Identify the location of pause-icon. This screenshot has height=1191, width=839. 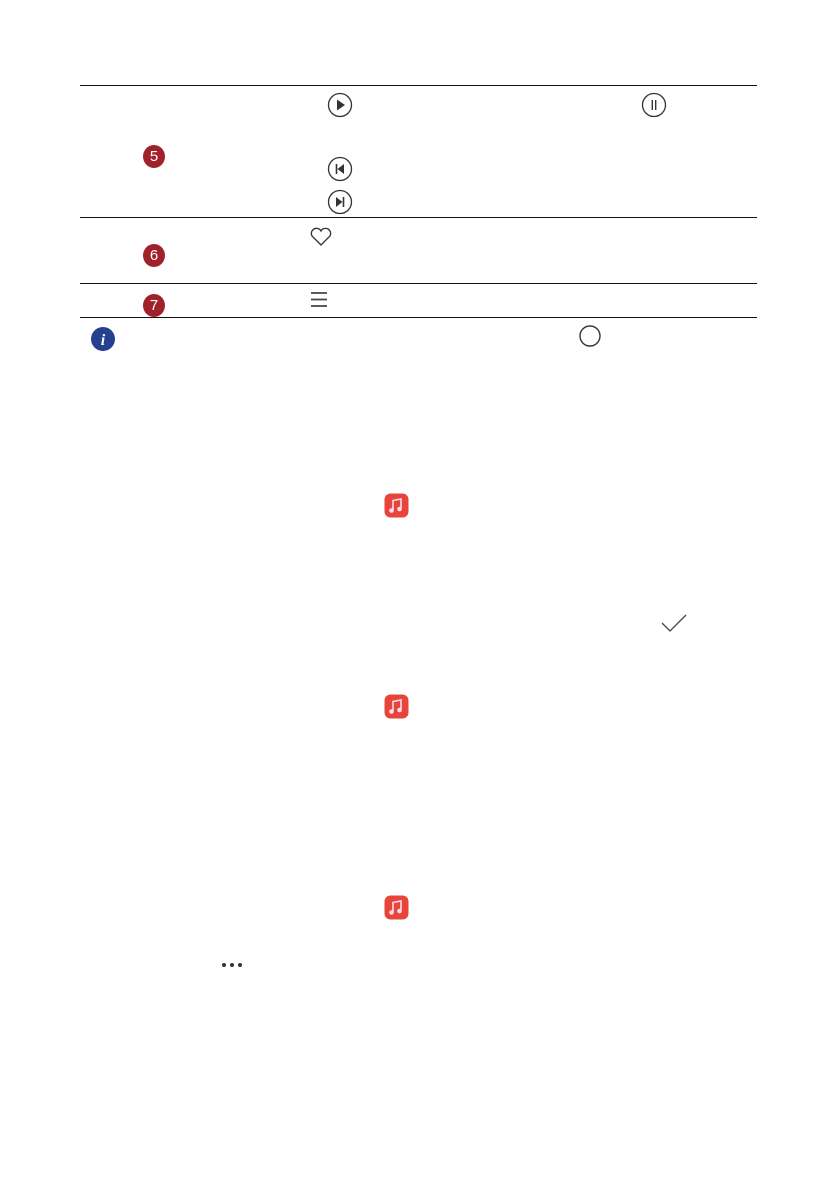
(654, 105).